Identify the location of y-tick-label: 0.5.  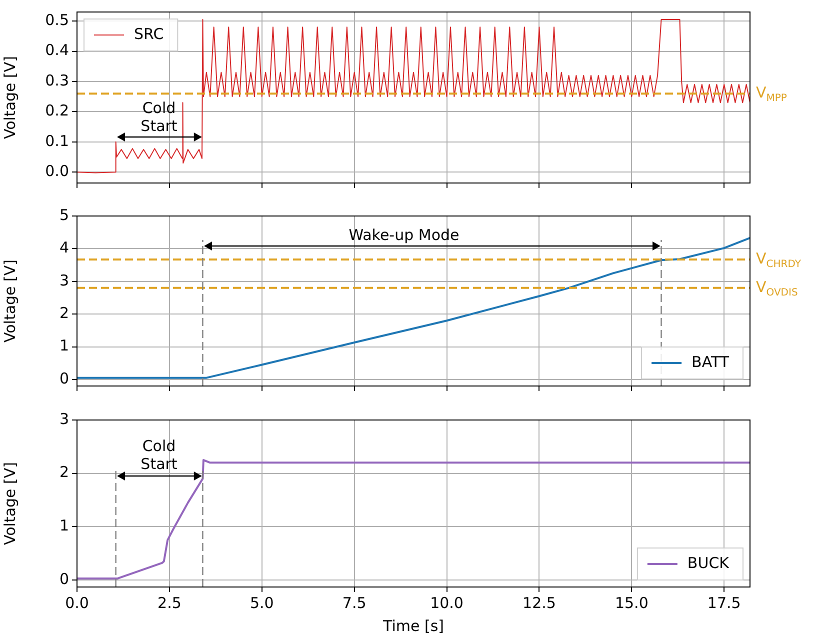
(57, 19).